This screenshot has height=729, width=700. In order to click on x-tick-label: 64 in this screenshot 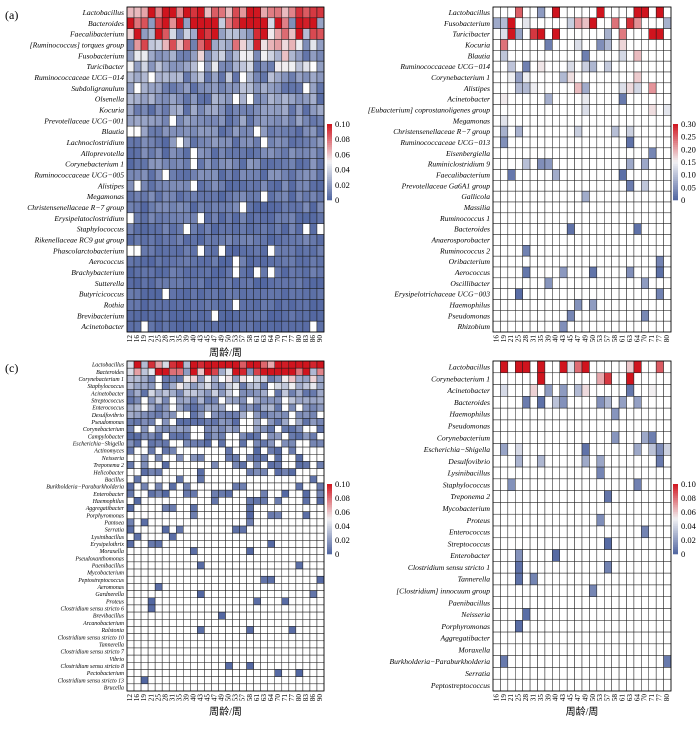, I will do `click(271, 339)`.